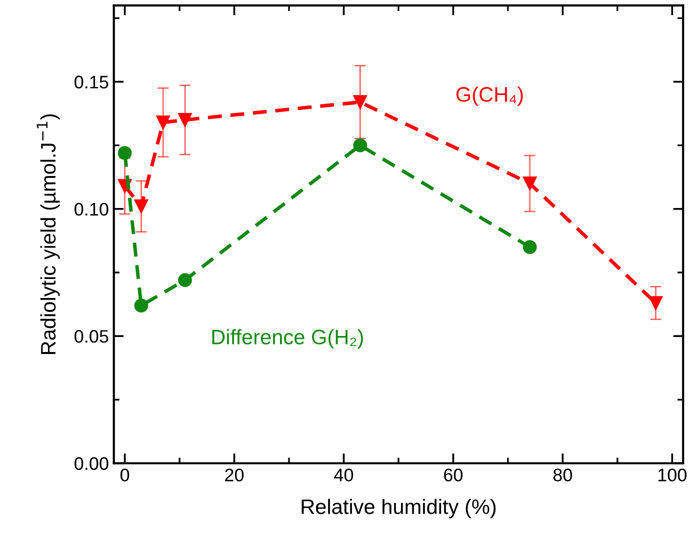  I want to click on x-axis-title: Relative humidity (%), so click(399, 508).